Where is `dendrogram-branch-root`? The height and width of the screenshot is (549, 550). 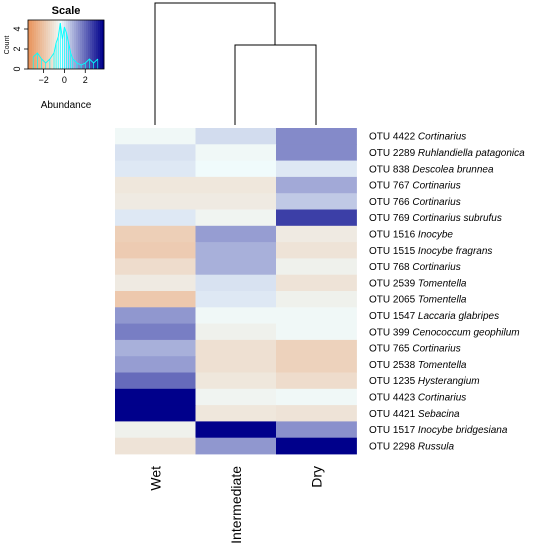 dendrogram-branch-root is located at coordinates (215, 63).